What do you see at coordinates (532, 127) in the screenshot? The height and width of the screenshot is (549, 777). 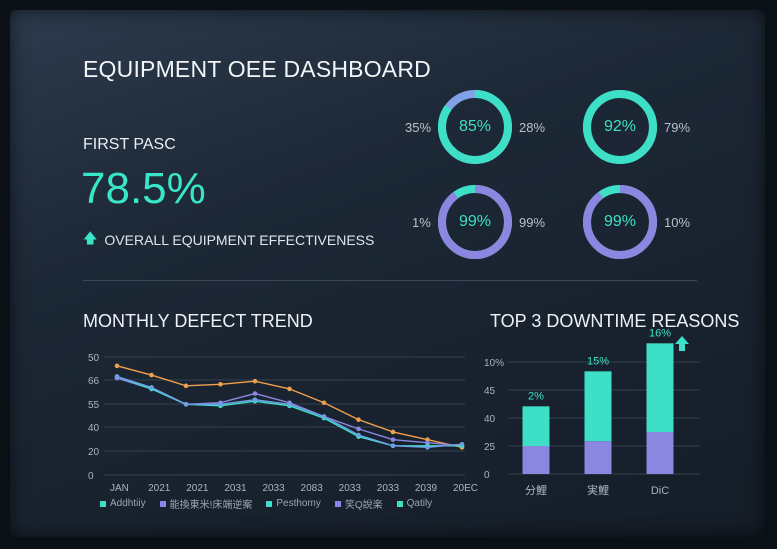 I see `gauge-1-right-label: 28%` at bounding box center [532, 127].